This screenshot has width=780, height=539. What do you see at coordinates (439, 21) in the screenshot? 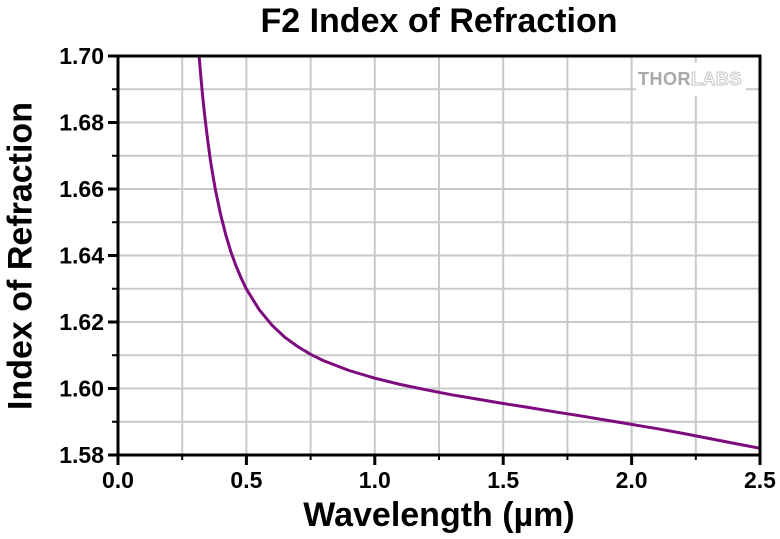
I see `chart-title: F2 Index of Refraction` at bounding box center [439, 21].